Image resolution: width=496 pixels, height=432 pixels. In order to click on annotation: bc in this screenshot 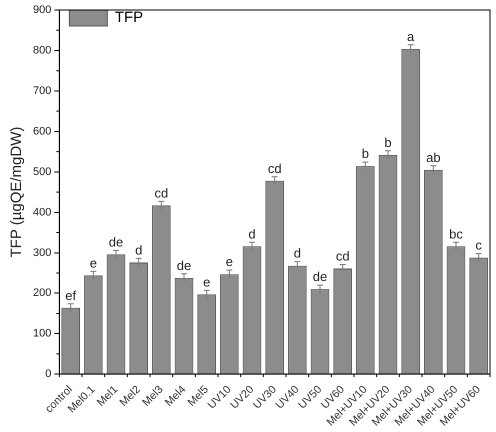, I will do `click(456, 234)`.